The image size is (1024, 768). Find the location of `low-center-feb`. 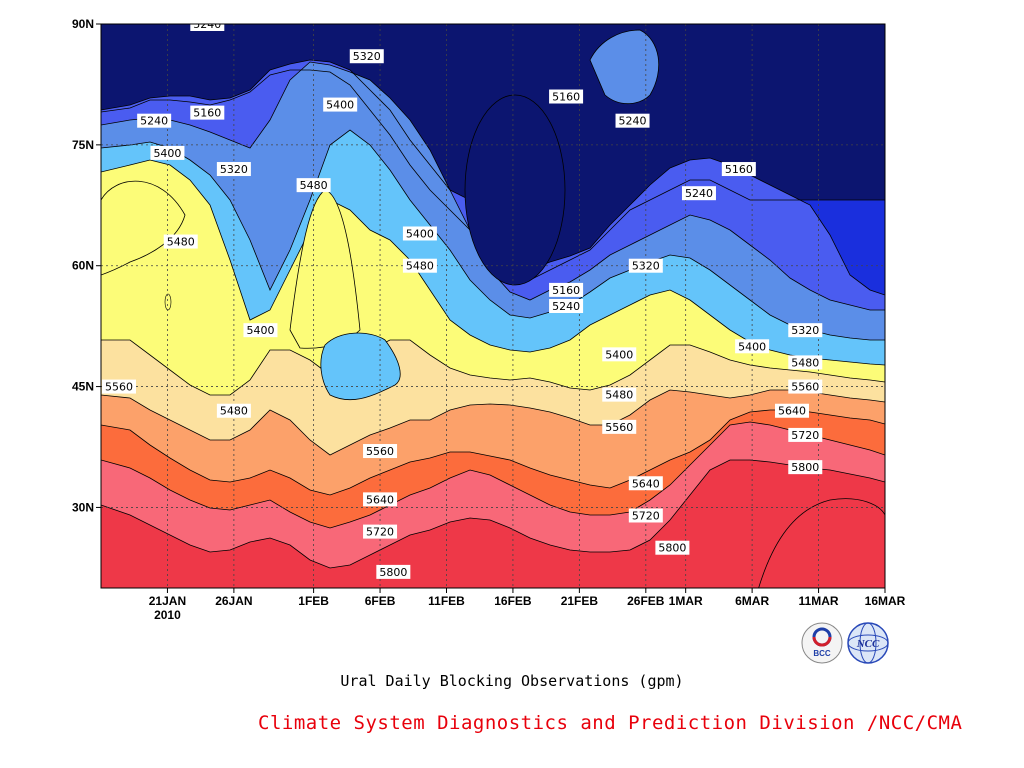

low-center-feb is located at coordinates (515, 190).